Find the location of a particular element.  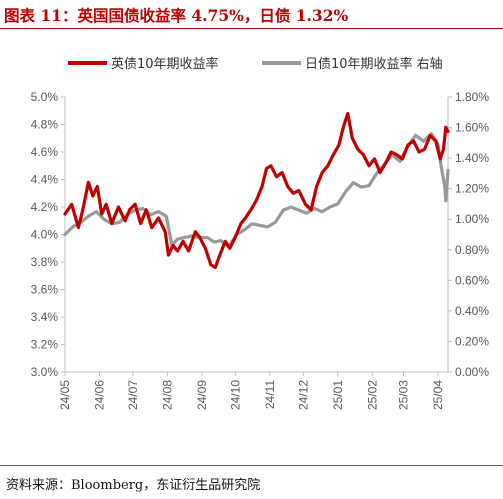

legend: 英债10年期收益率 日债10年期收益率 右轴 is located at coordinates (255, 64).